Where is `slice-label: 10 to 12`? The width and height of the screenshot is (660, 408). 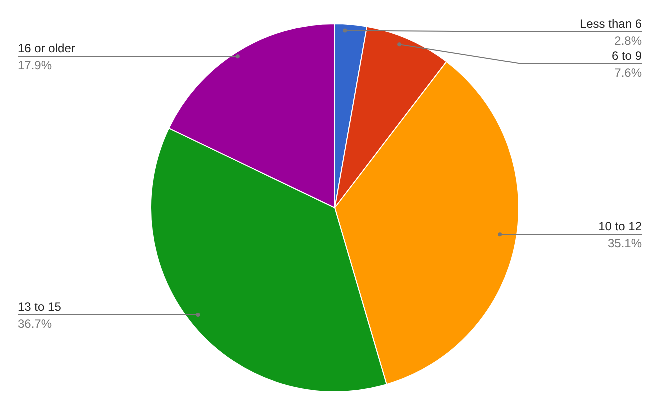 slice-label: 10 to 12 is located at coordinates (620, 227).